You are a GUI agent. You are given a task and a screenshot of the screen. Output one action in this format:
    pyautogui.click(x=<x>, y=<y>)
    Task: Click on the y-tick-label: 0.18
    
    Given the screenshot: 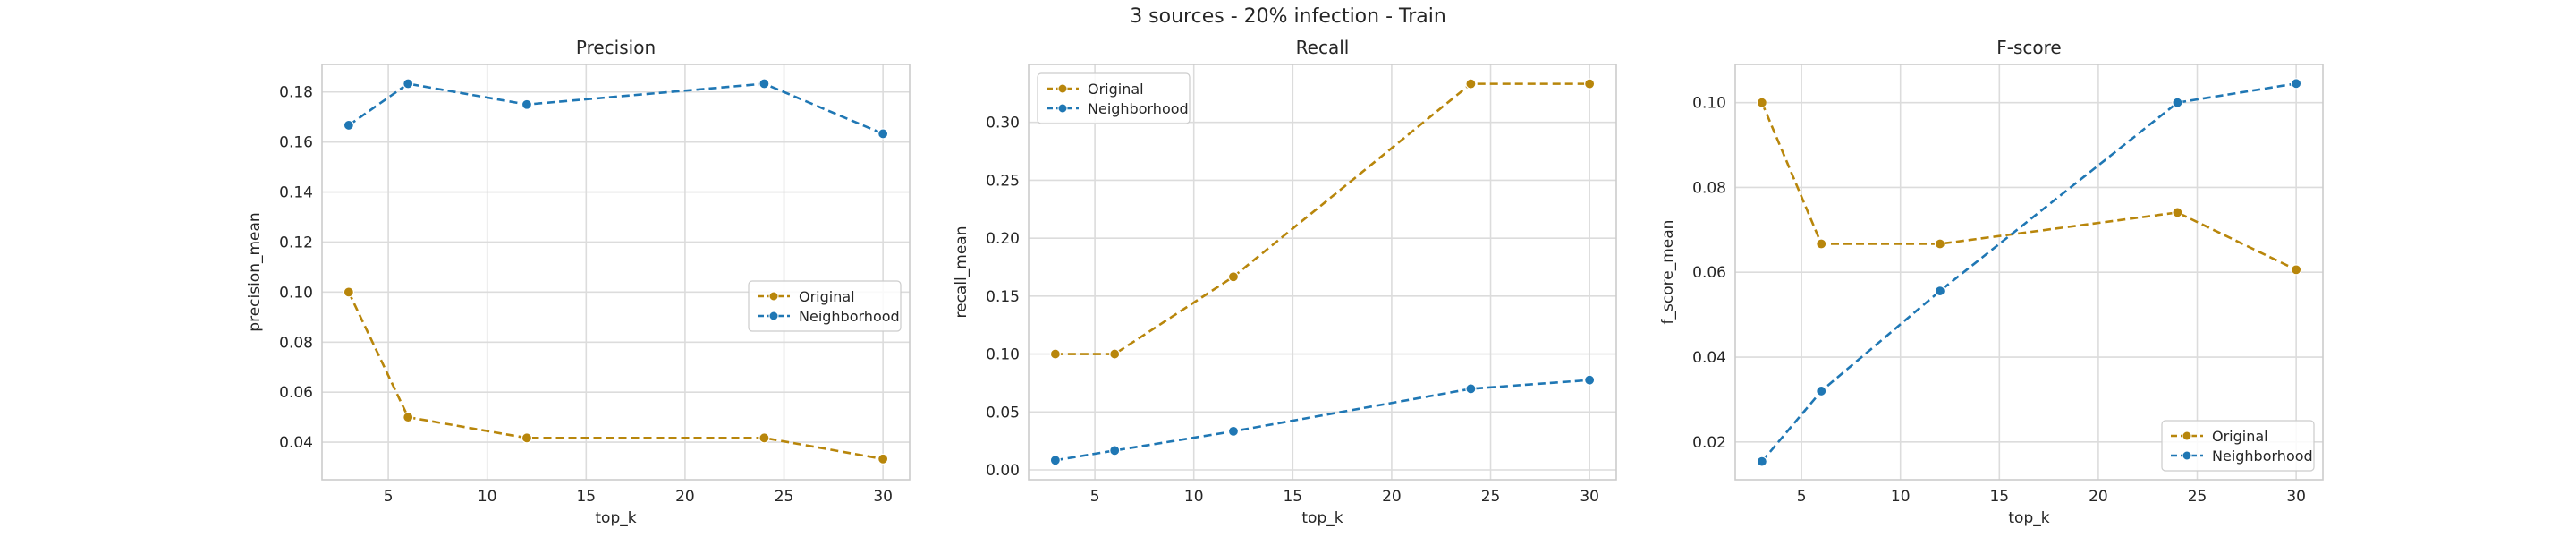 What is the action you would take?
    pyautogui.click(x=296, y=93)
    